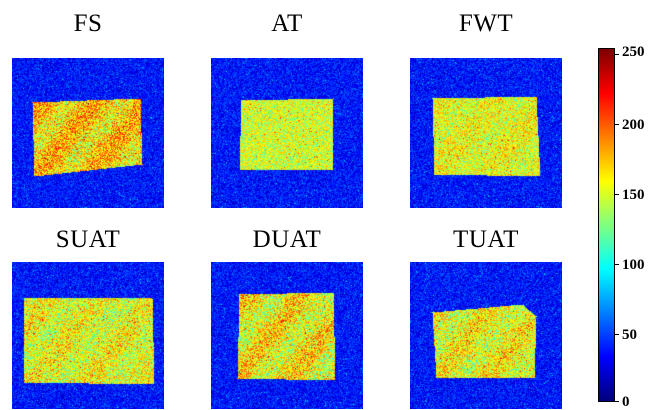  I want to click on colorbar-tick-label: 0, so click(626, 402).